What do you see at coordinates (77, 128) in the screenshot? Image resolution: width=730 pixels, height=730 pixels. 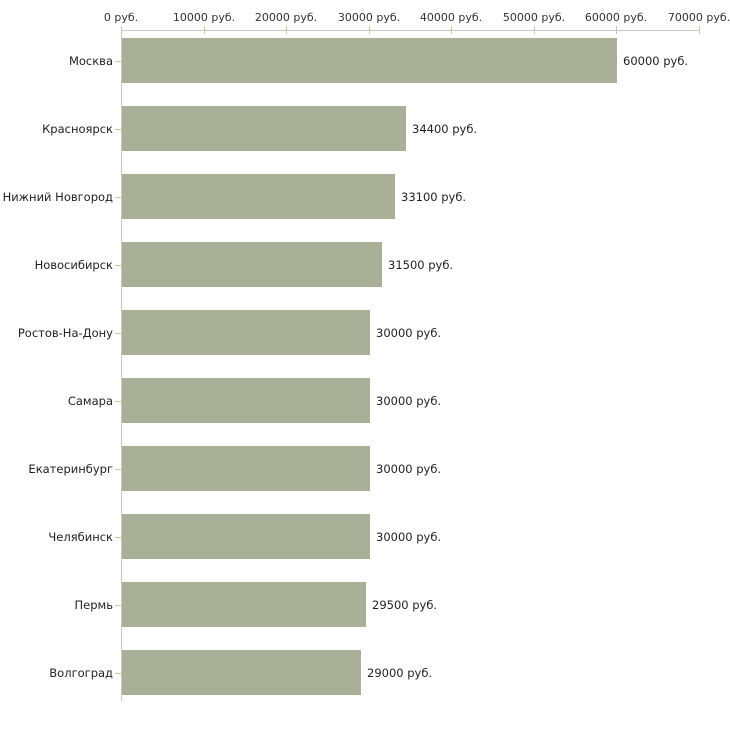 I see `category-label: Красноярск` at bounding box center [77, 128].